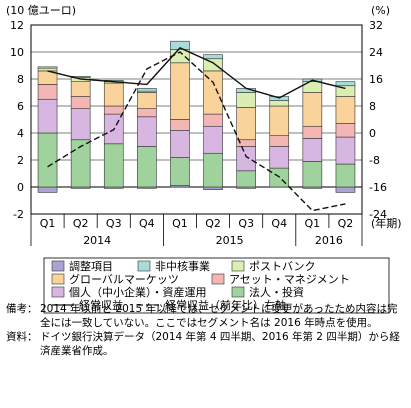 The image size is (411, 408). I want to click on legend-label: 法人・投資, so click(276, 292).